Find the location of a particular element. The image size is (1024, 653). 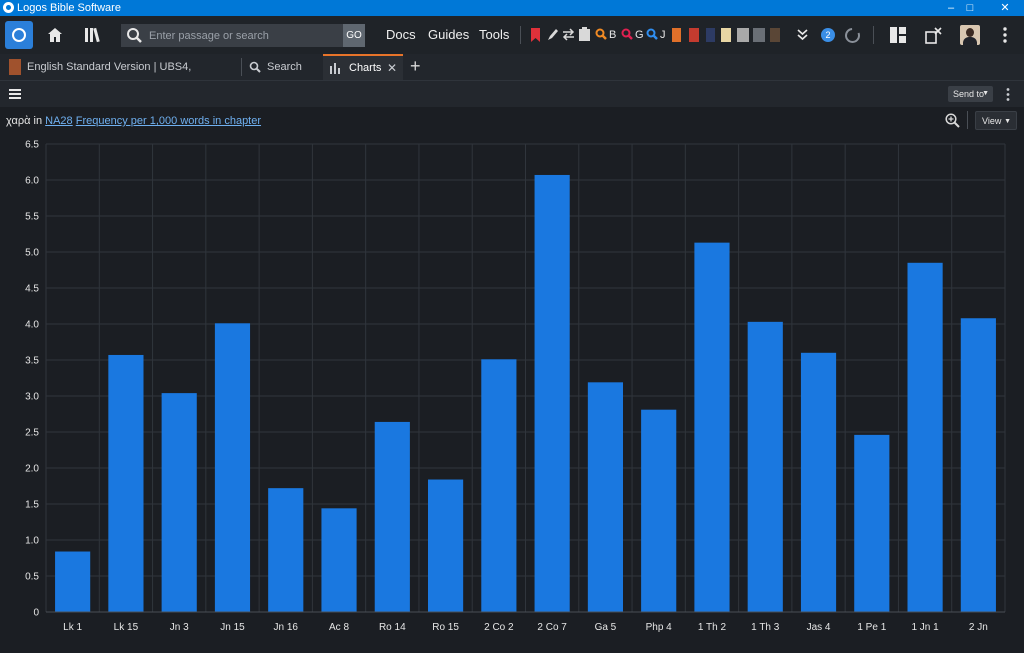

x-tick-label: Lk 15 is located at coordinates (126, 627).